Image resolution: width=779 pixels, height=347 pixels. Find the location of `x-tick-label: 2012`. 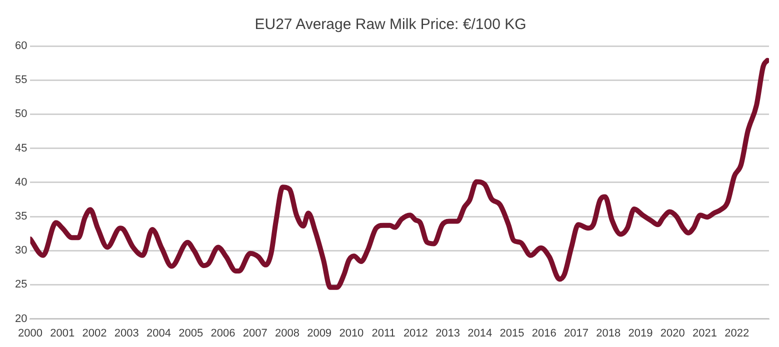

x-tick-label: 2012 is located at coordinates (415, 333).